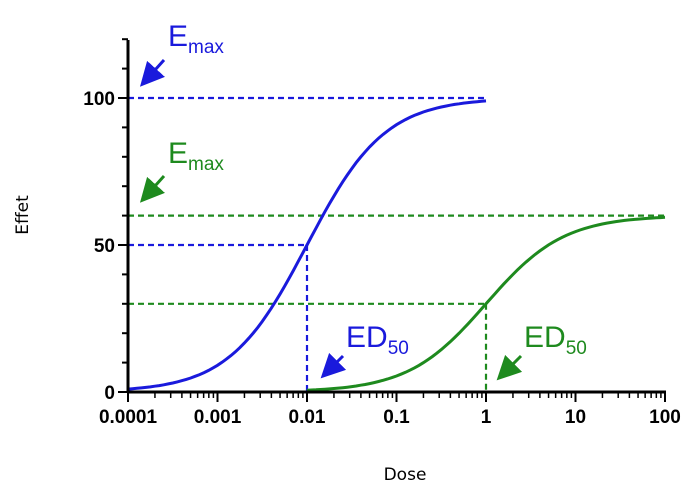 The width and height of the screenshot is (688, 492). I want to click on y-tick-label: 100, so click(99, 99).